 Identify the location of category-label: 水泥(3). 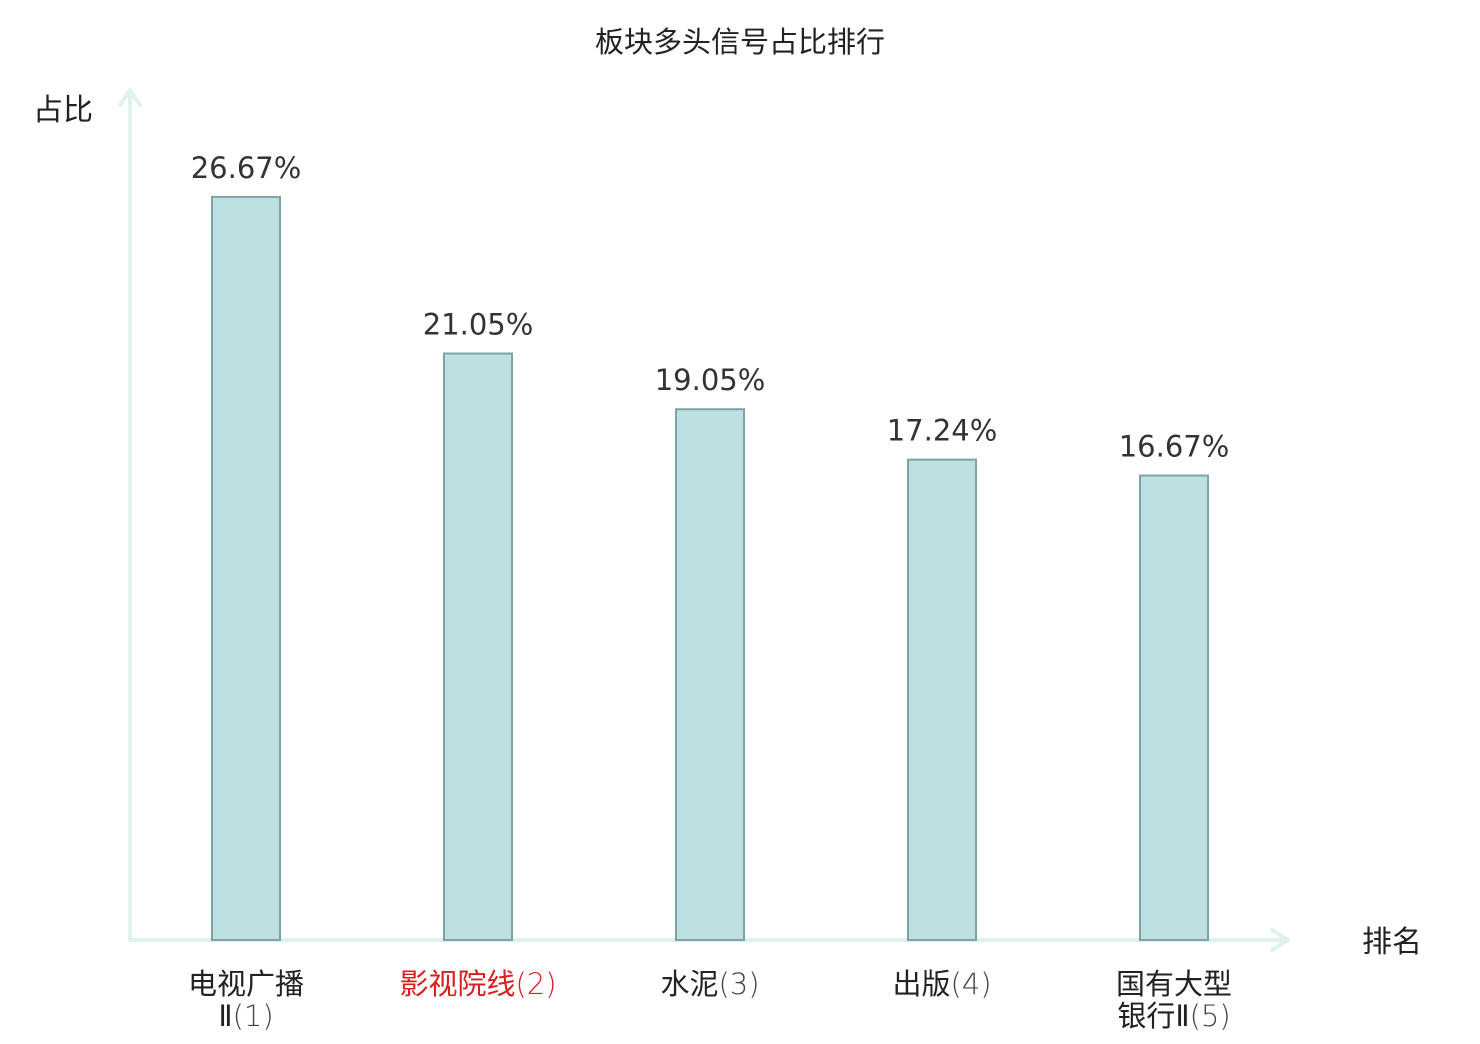
(709, 984).